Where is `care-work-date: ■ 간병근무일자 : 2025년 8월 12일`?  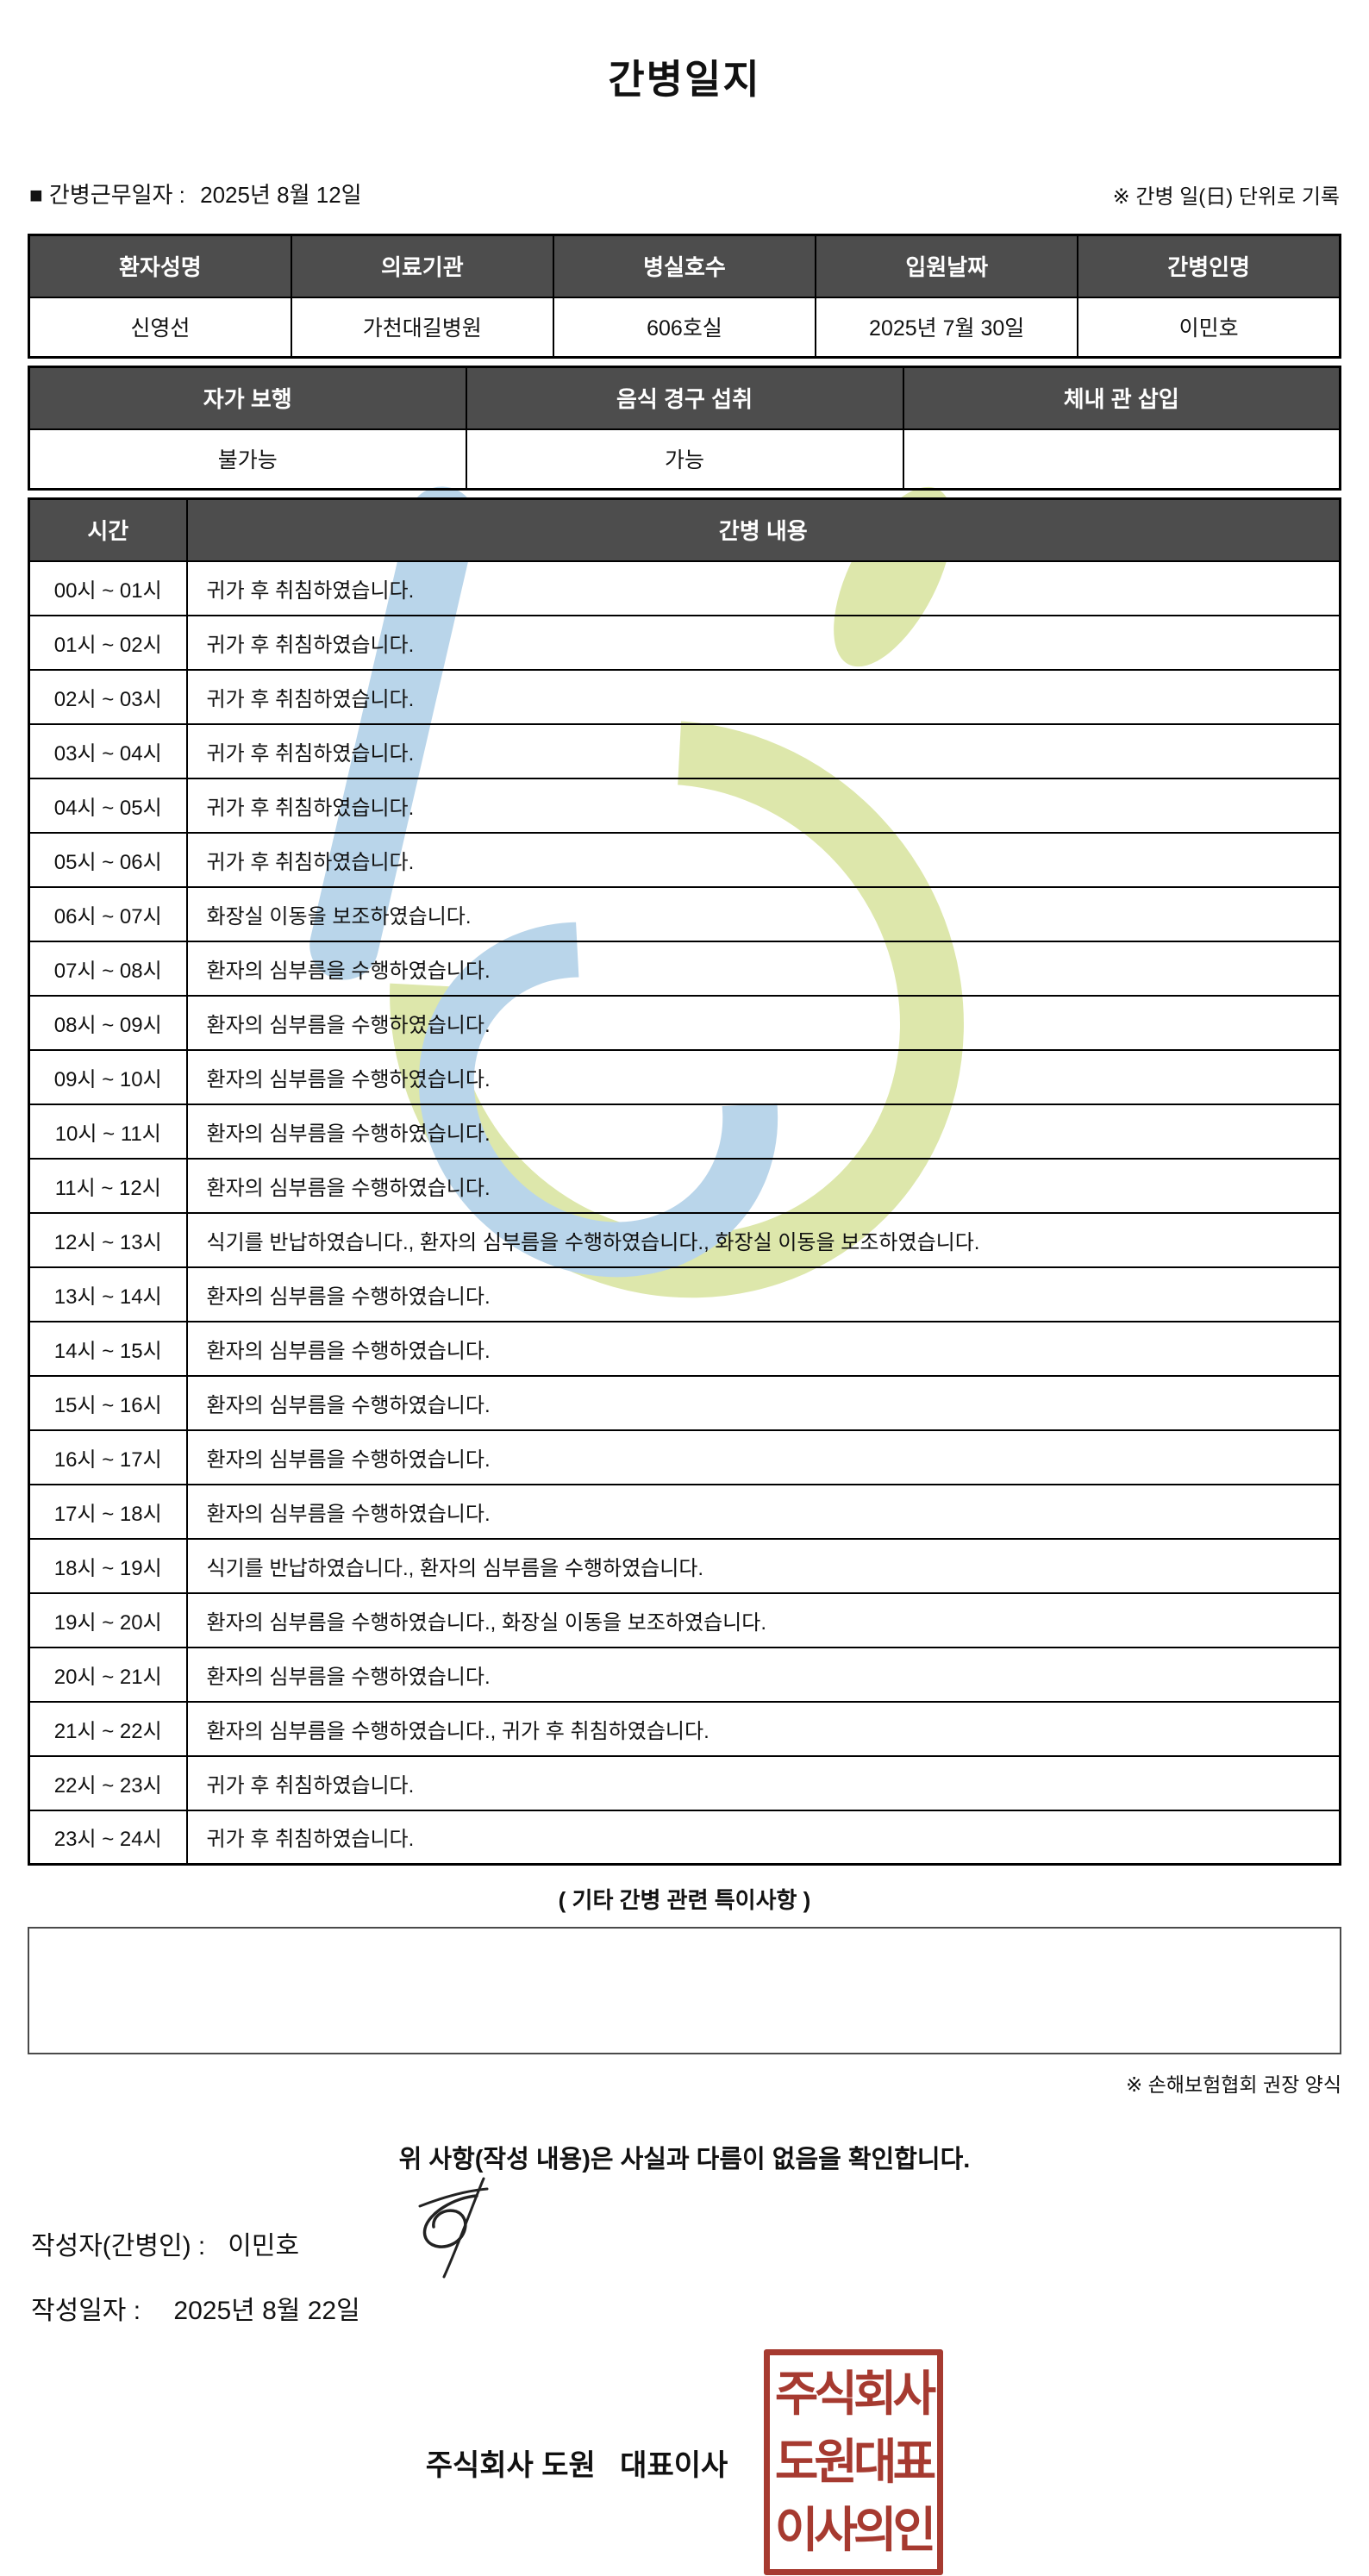 care-work-date: ■ 간병근무일자 : 2025년 8월 12일 is located at coordinates (200, 194).